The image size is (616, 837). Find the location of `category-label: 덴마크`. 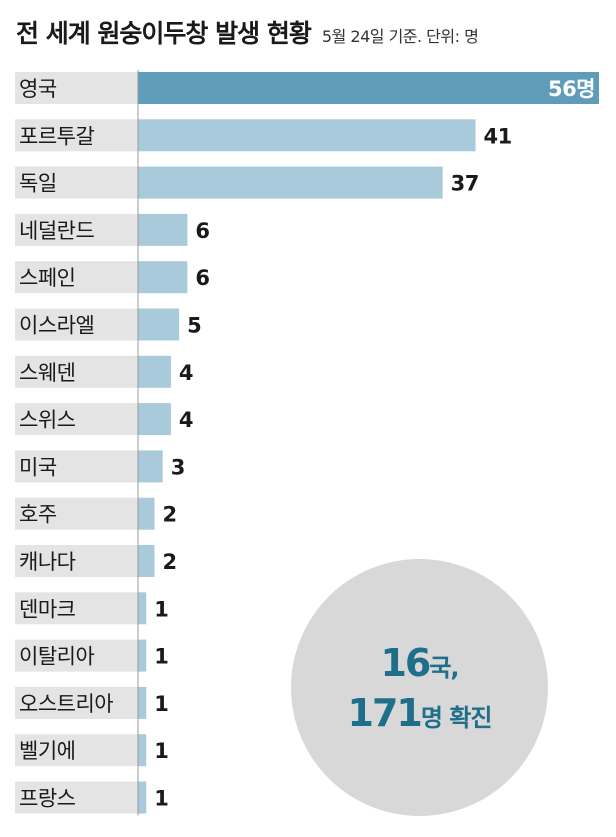

category-label: 덴마크 is located at coordinates (47, 609).